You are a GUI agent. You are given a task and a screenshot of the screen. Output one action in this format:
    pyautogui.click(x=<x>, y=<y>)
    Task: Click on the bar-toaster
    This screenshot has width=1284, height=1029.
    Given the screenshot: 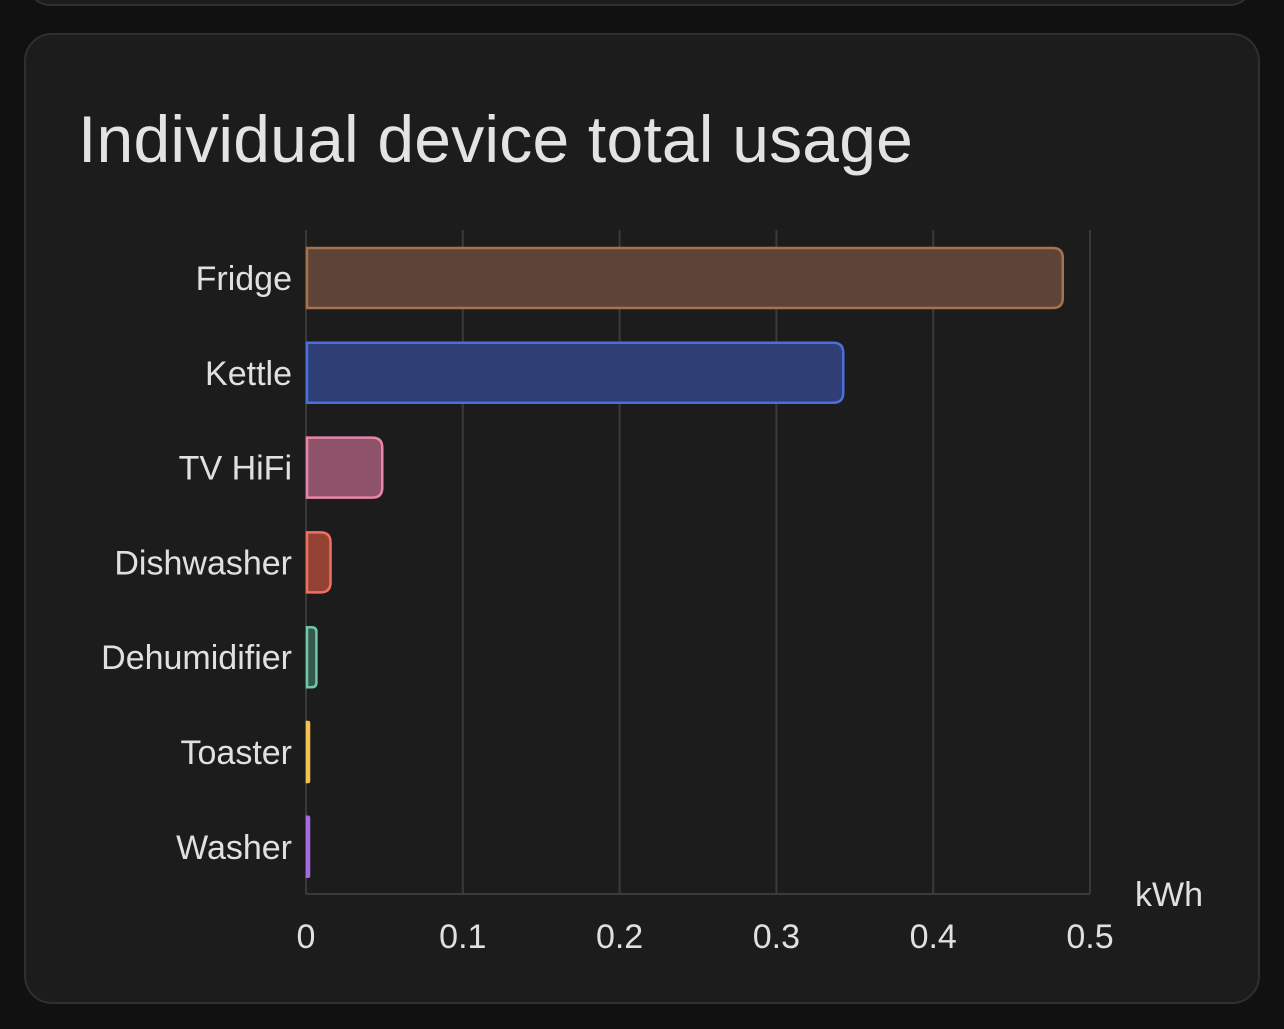 What is the action you would take?
    pyautogui.click(x=308, y=752)
    